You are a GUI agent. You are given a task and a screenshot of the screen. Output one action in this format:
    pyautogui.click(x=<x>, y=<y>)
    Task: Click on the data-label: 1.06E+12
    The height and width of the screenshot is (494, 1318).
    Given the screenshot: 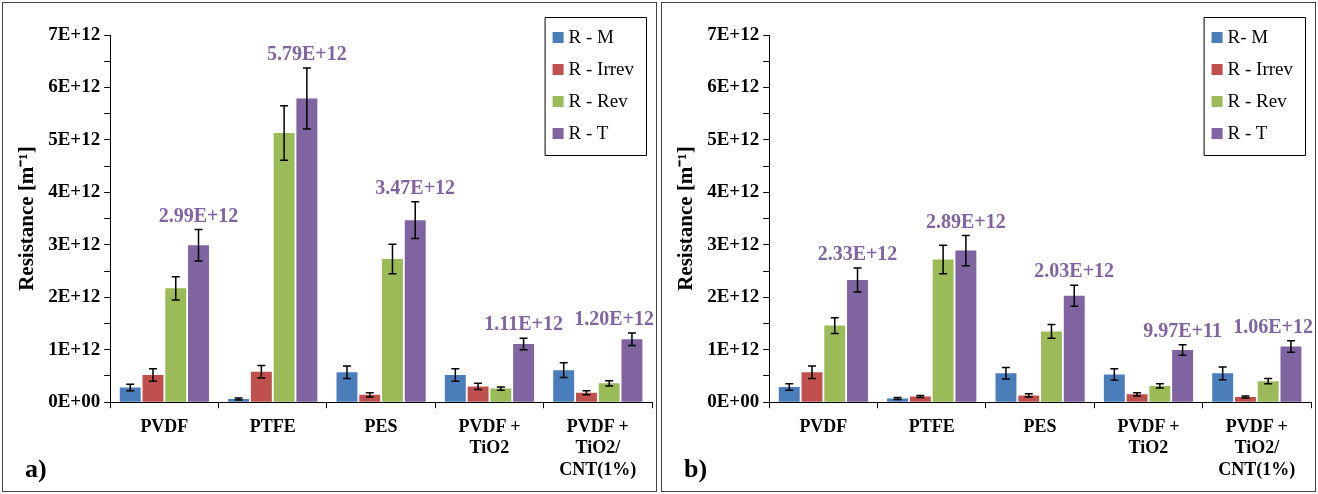 What is the action you would take?
    pyautogui.click(x=1273, y=326)
    